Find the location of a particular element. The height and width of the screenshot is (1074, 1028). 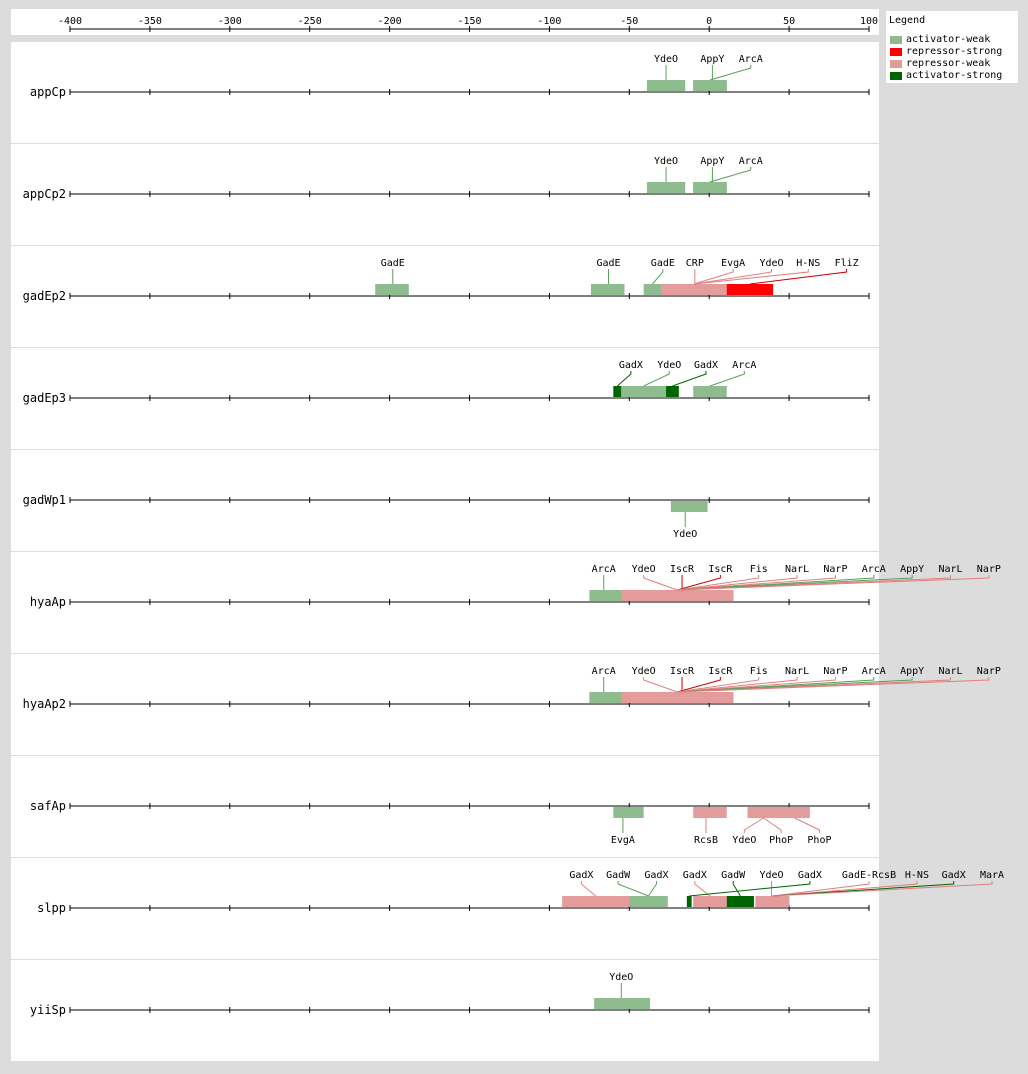

promoter-name: safAp is located at coordinates (48, 806).